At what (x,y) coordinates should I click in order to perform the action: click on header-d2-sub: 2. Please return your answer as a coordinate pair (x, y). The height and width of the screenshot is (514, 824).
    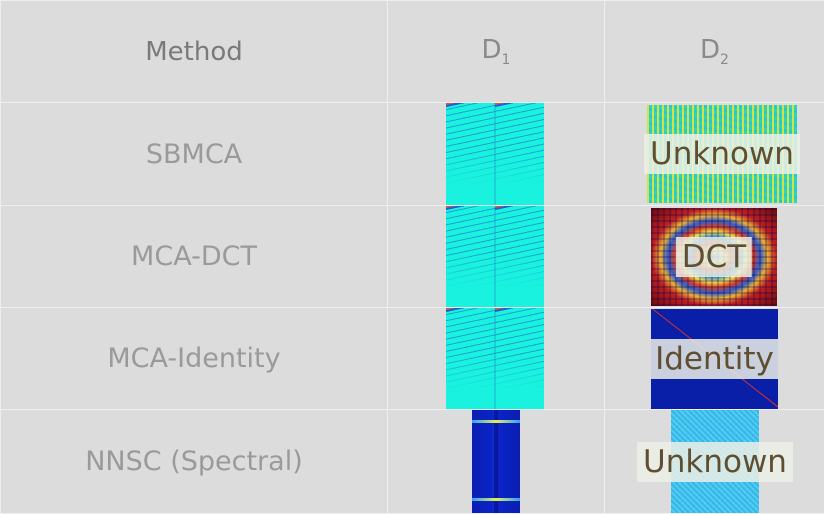
    Looking at the image, I should click on (724, 60).